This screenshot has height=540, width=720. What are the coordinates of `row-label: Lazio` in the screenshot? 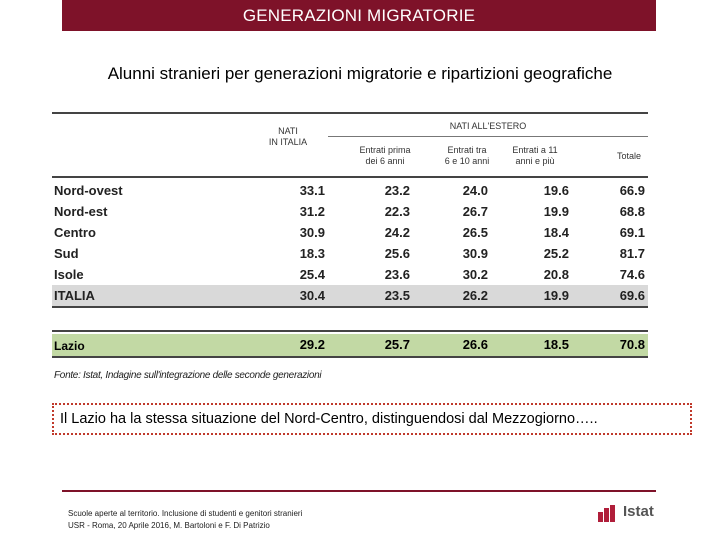 It's located at (69, 346).